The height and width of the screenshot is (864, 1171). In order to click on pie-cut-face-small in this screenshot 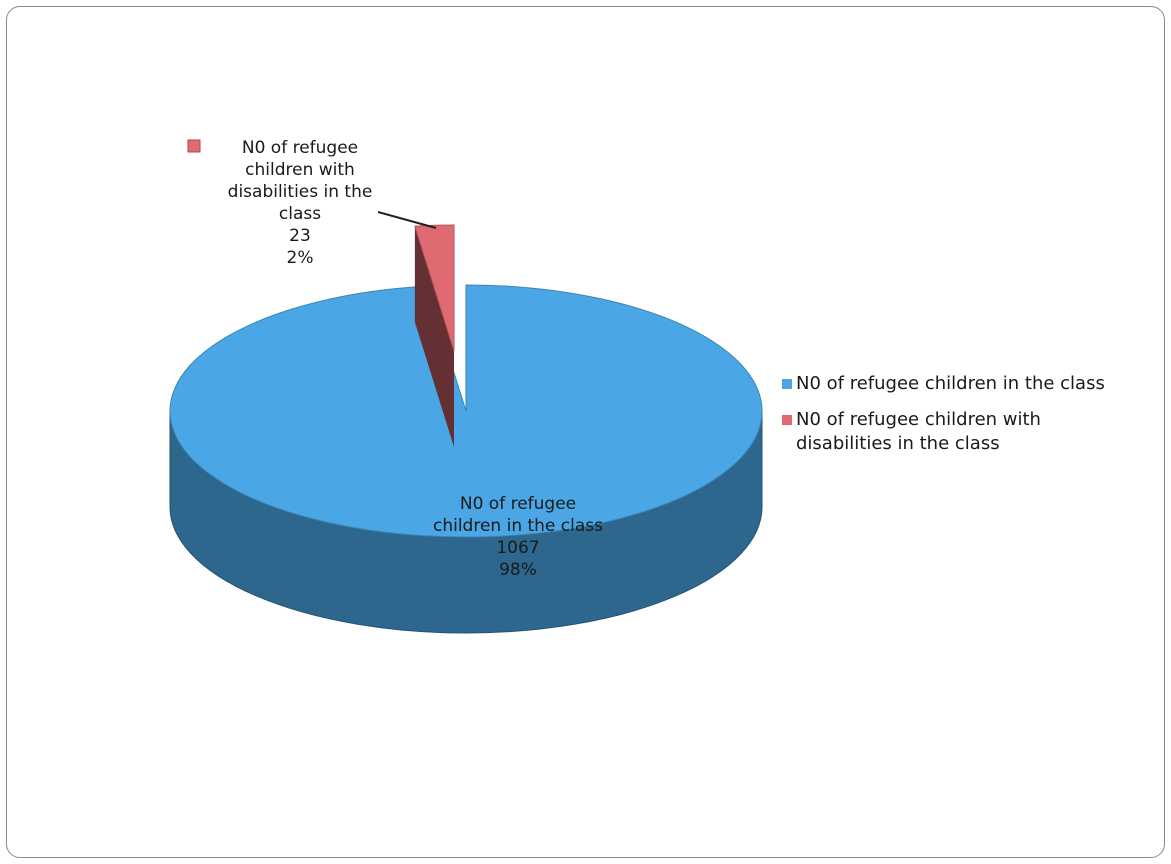, I will do `click(434, 336)`.